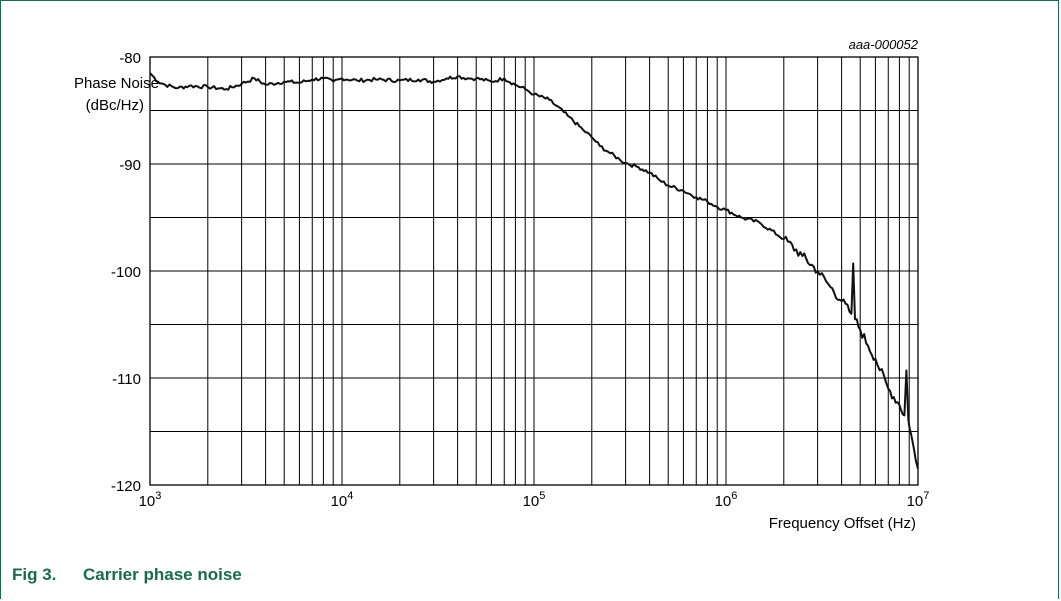 Image resolution: width=1061 pixels, height=601 pixels. I want to click on y-axis-label-line1: Phase Noise, so click(116, 83).